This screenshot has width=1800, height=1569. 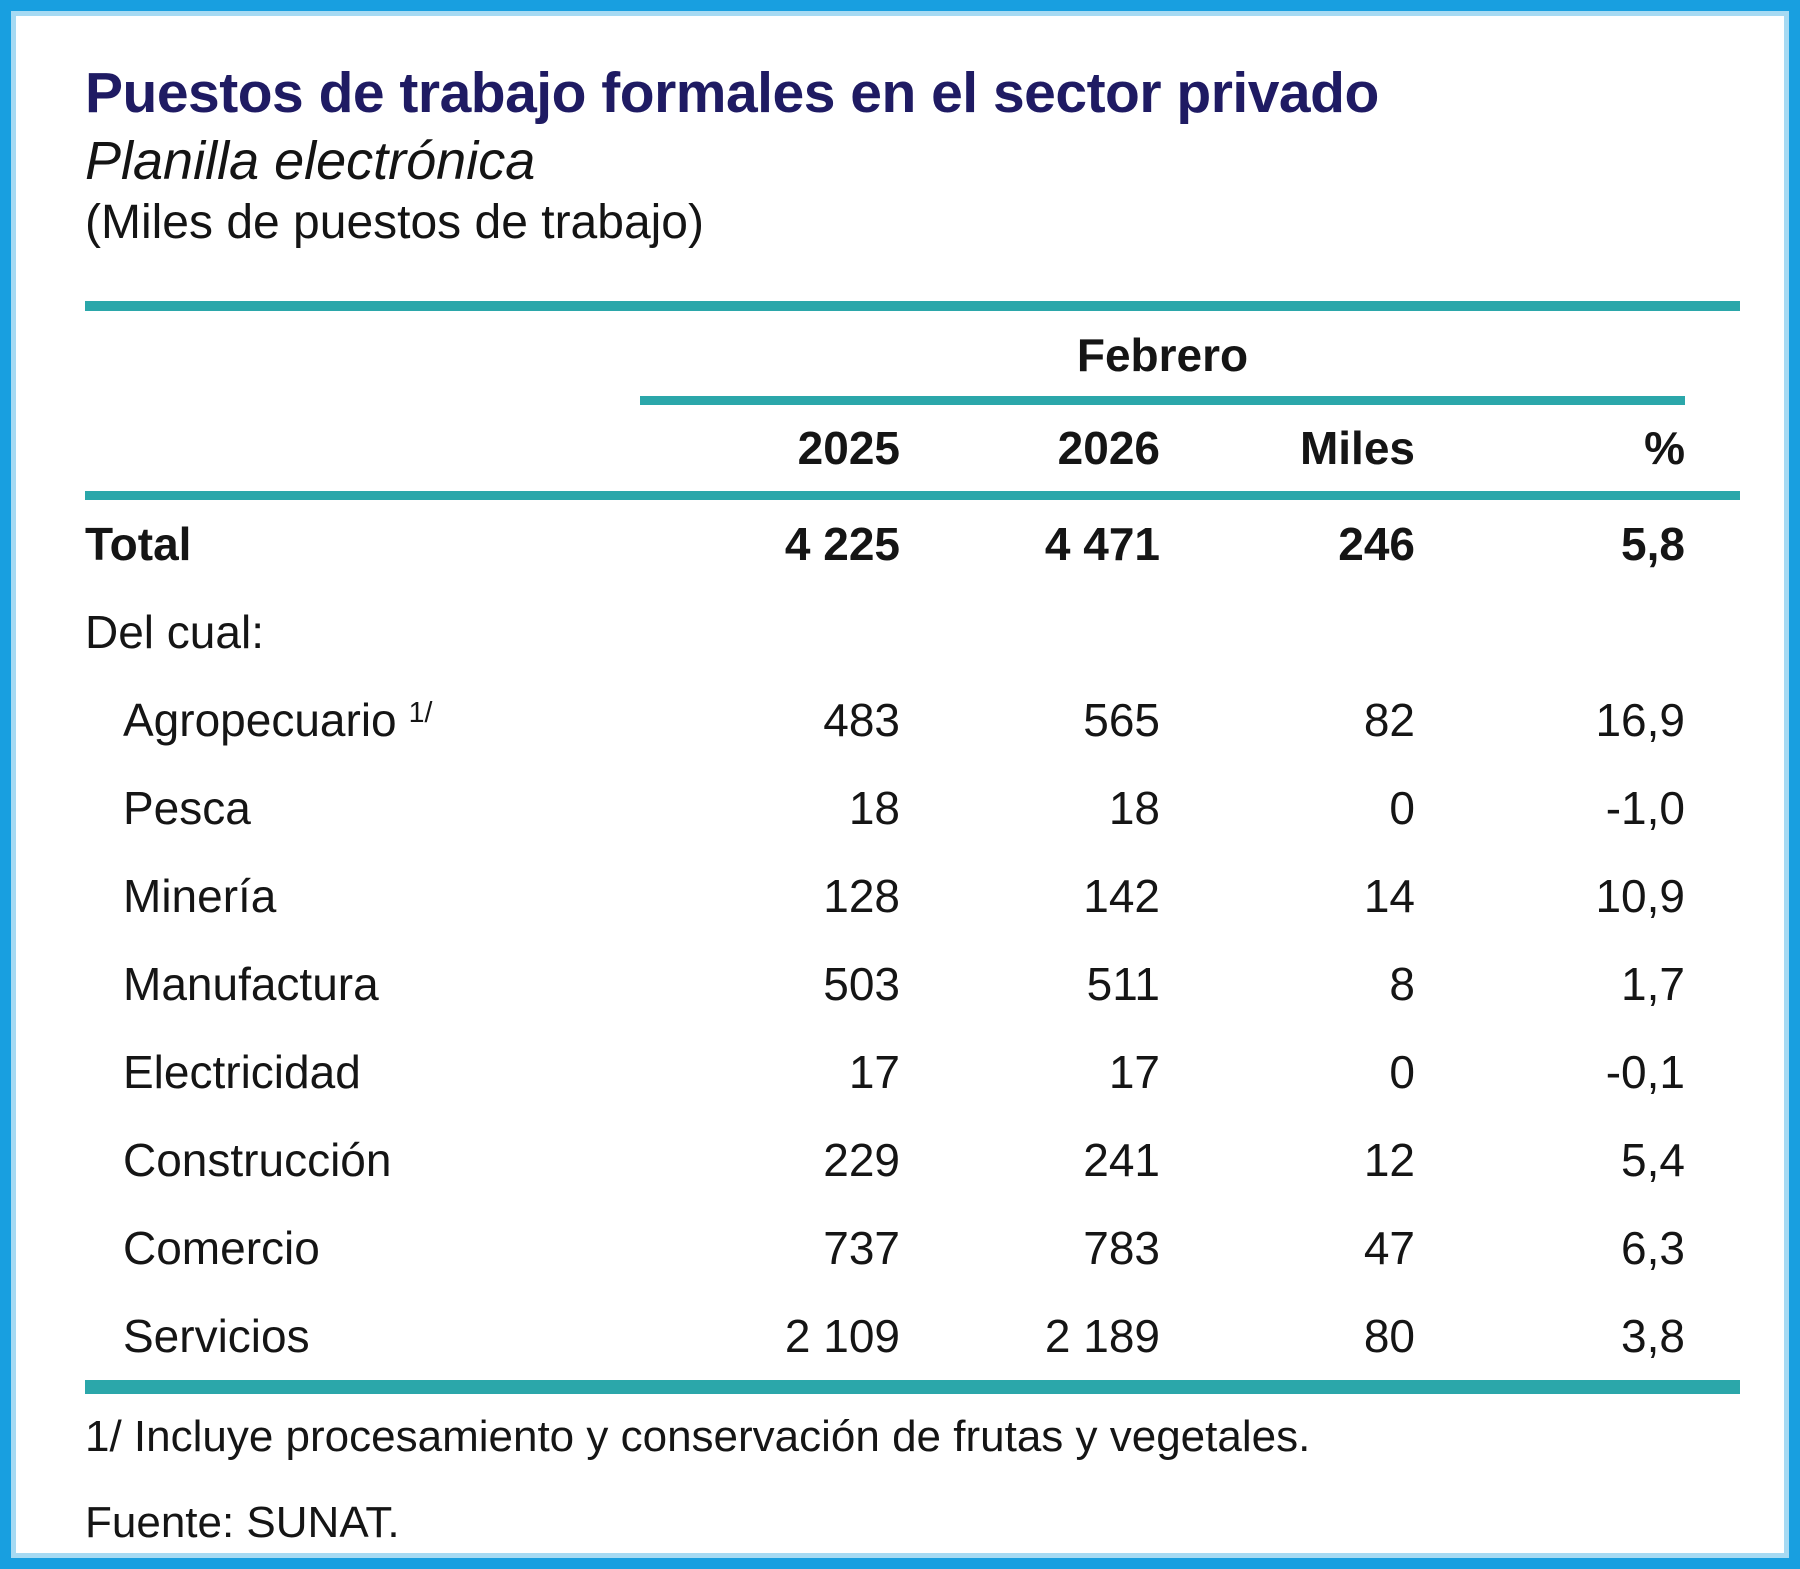 What do you see at coordinates (420, 713) in the screenshot?
I see `footnote-marker: 1/` at bounding box center [420, 713].